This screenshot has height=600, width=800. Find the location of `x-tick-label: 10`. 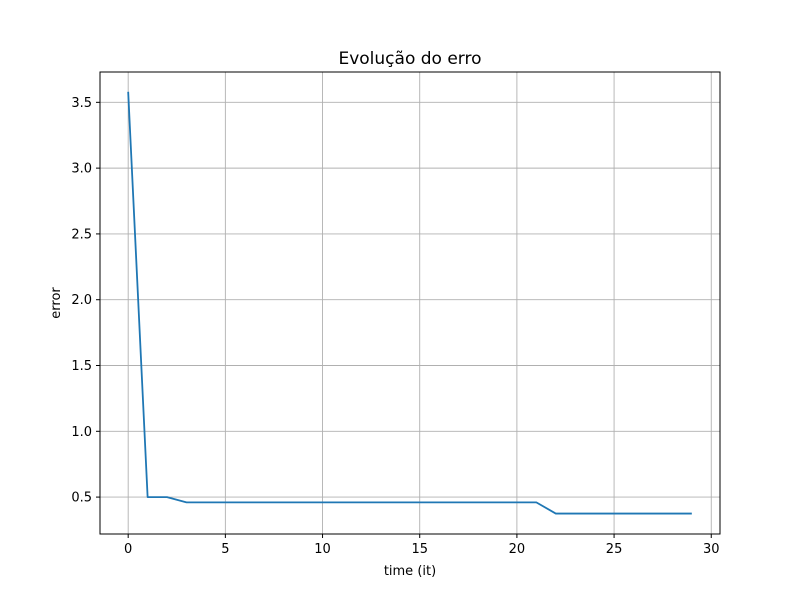

x-tick-label: 10 is located at coordinates (322, 549).